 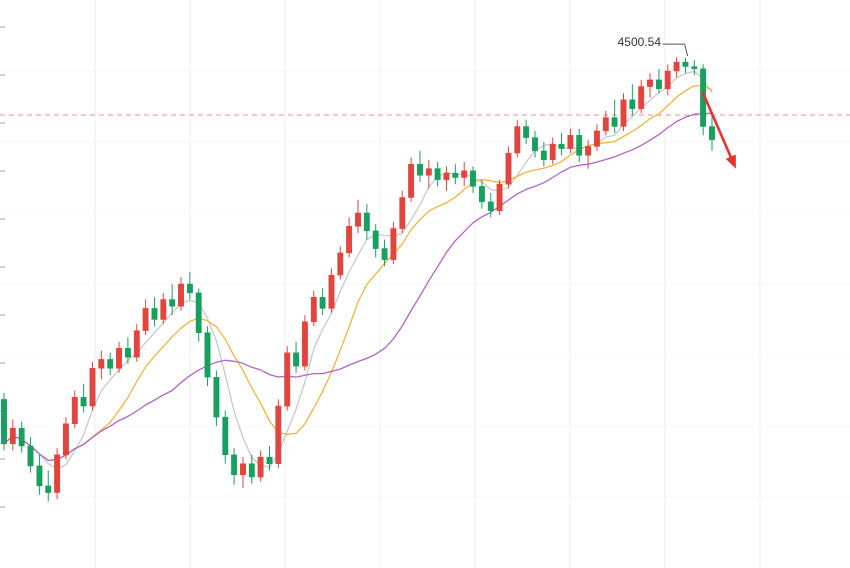 I want to click on down-arrow-annotation, so click(x=718, y=130).